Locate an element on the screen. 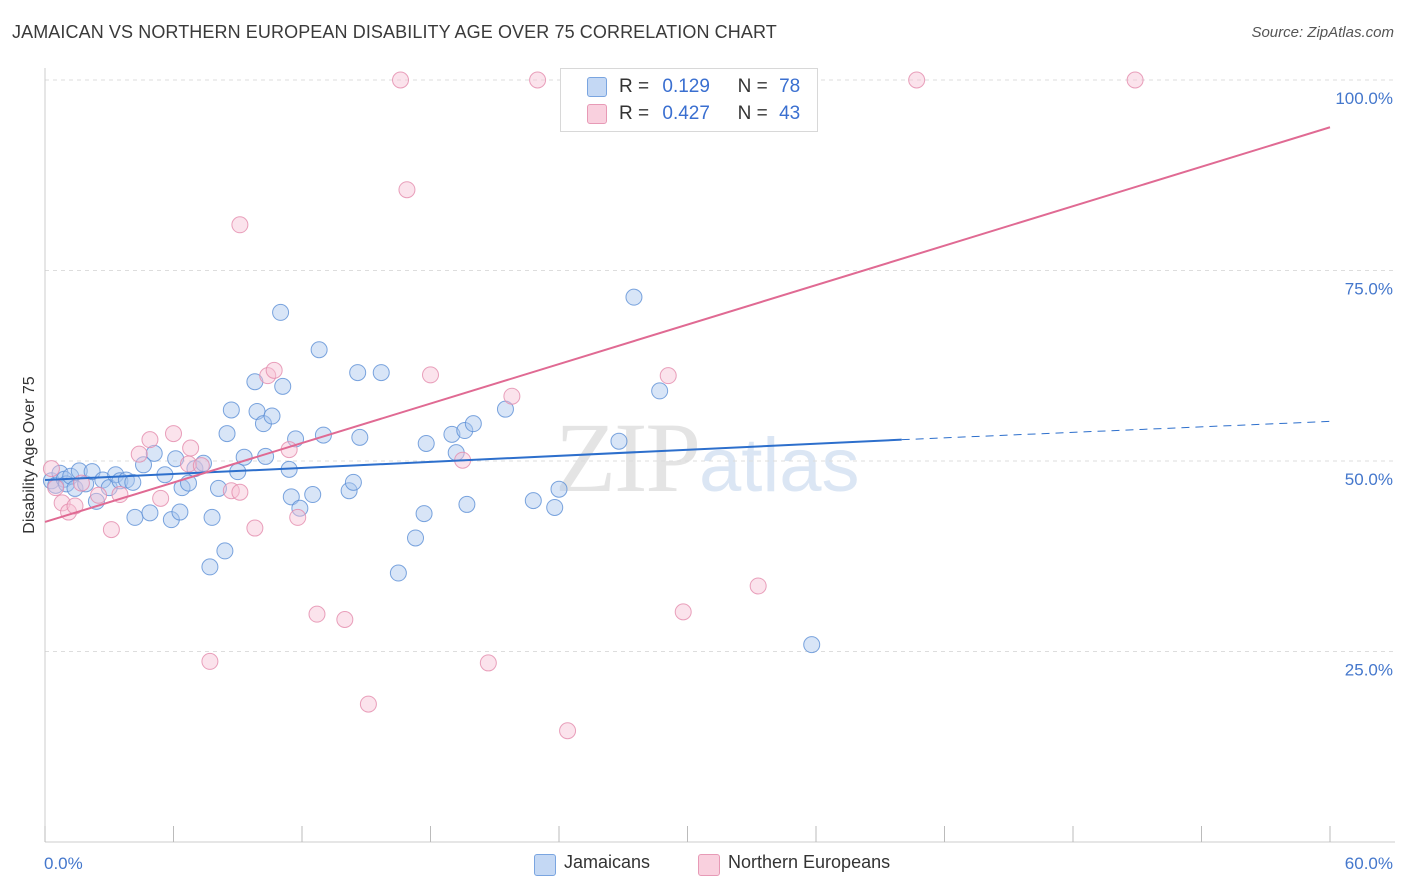 This screenshot has width=1406, height=892. watermark-zip: ZIP is located at coordinates (628, 457).